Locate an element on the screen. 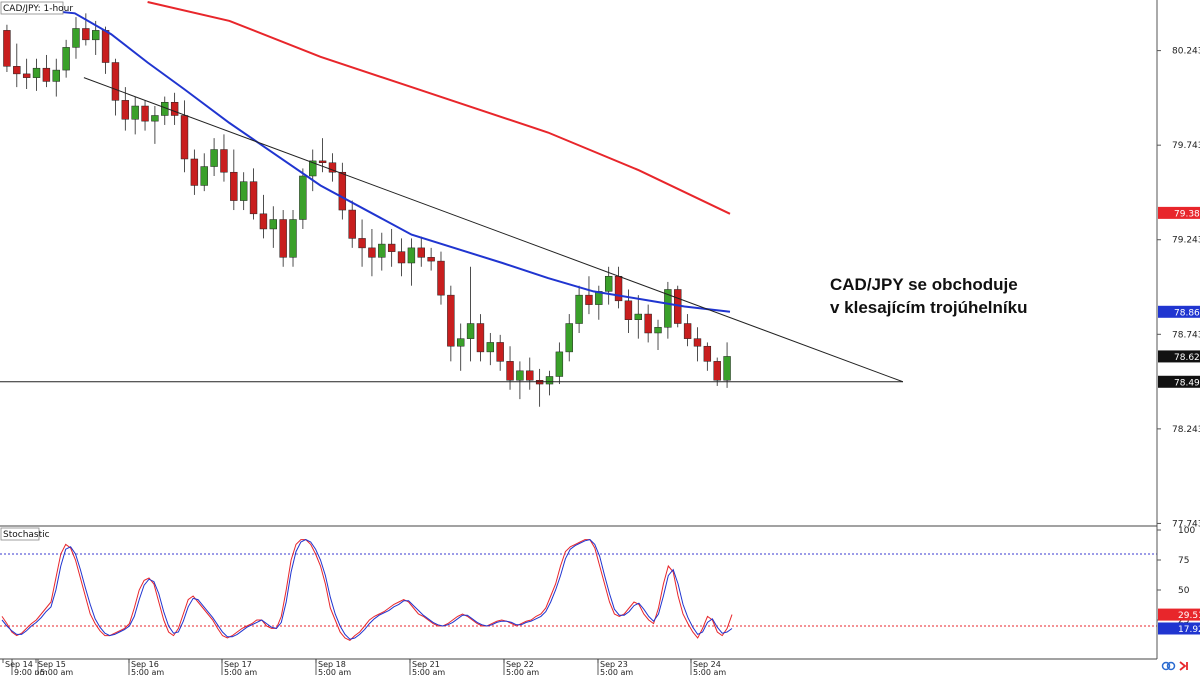  chart-title: CAD/JPY: 1-hour is located at coordinates (38, 9).